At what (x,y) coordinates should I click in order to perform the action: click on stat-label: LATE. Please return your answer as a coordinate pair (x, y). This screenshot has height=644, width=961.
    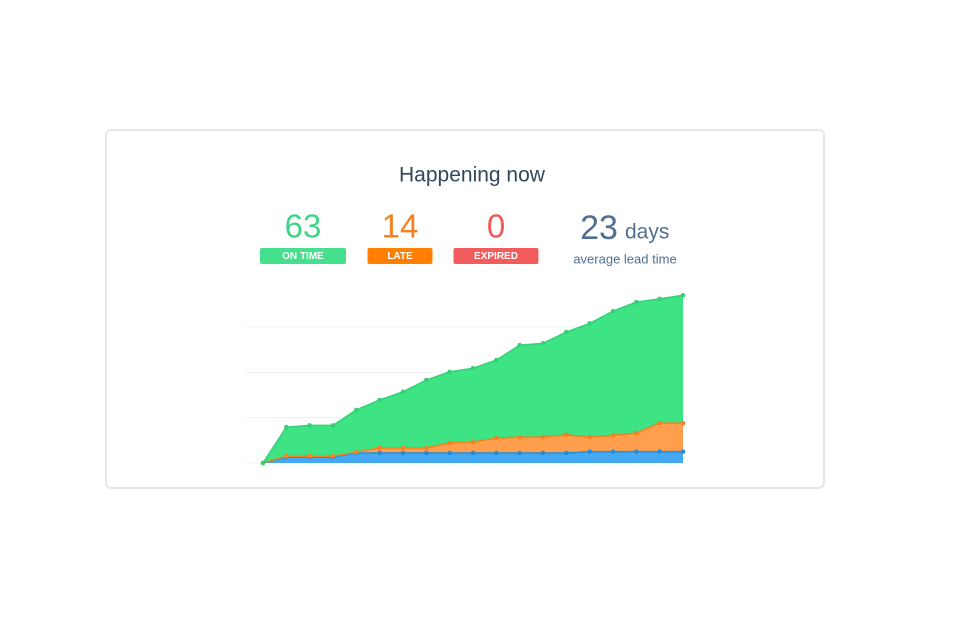
    Looking at the image, I should click on (400, 256).